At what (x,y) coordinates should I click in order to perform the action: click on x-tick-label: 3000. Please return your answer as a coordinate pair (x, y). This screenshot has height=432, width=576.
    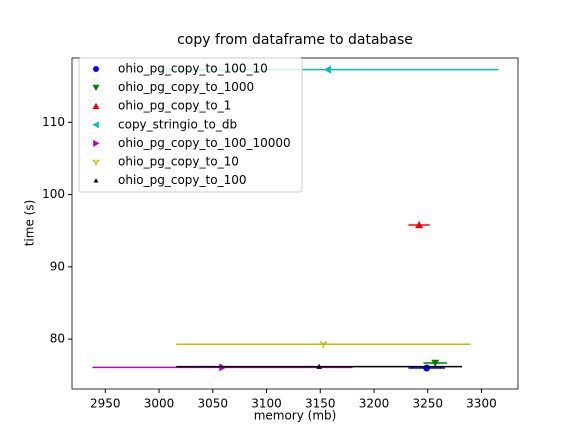
    Looking at the image, I should click on (159, 404).